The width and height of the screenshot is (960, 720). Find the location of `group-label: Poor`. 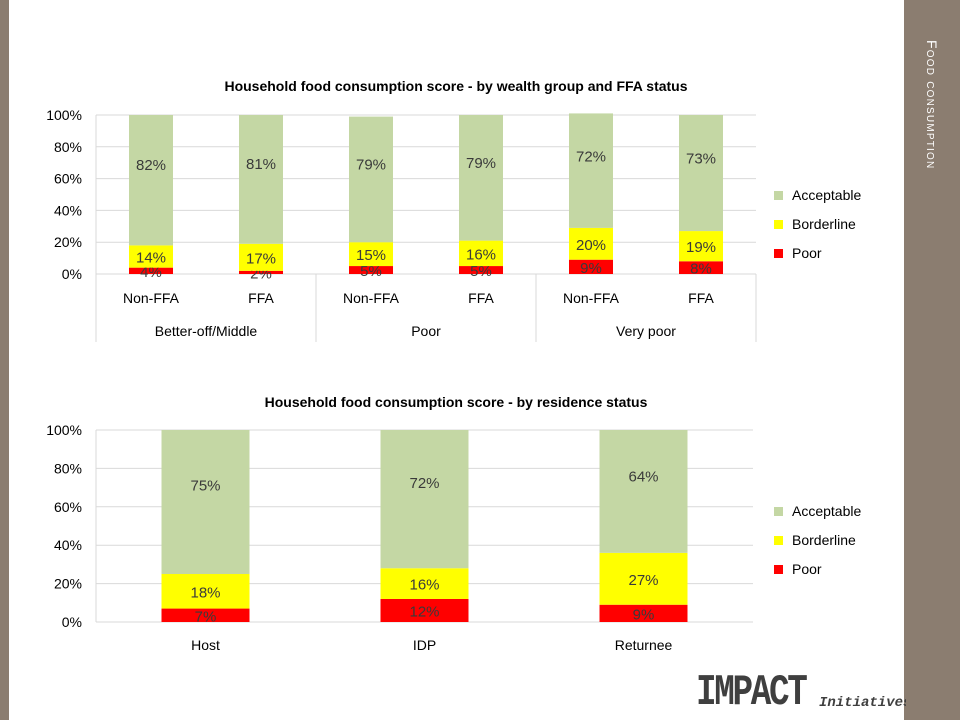

group-label: Poor is located at coordinates (426, 331).